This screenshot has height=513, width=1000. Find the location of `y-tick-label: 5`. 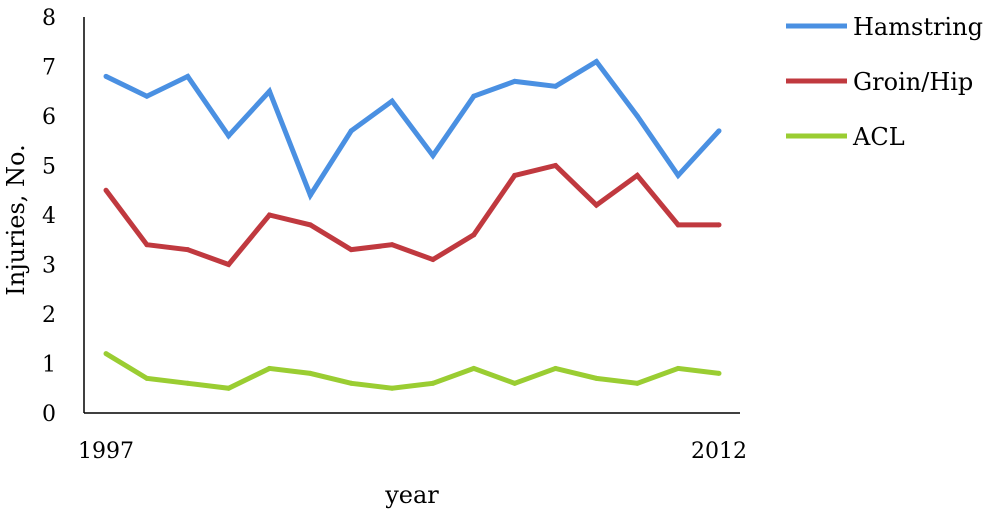

y-tick-label: 5 is located at coordinates (49, 167).